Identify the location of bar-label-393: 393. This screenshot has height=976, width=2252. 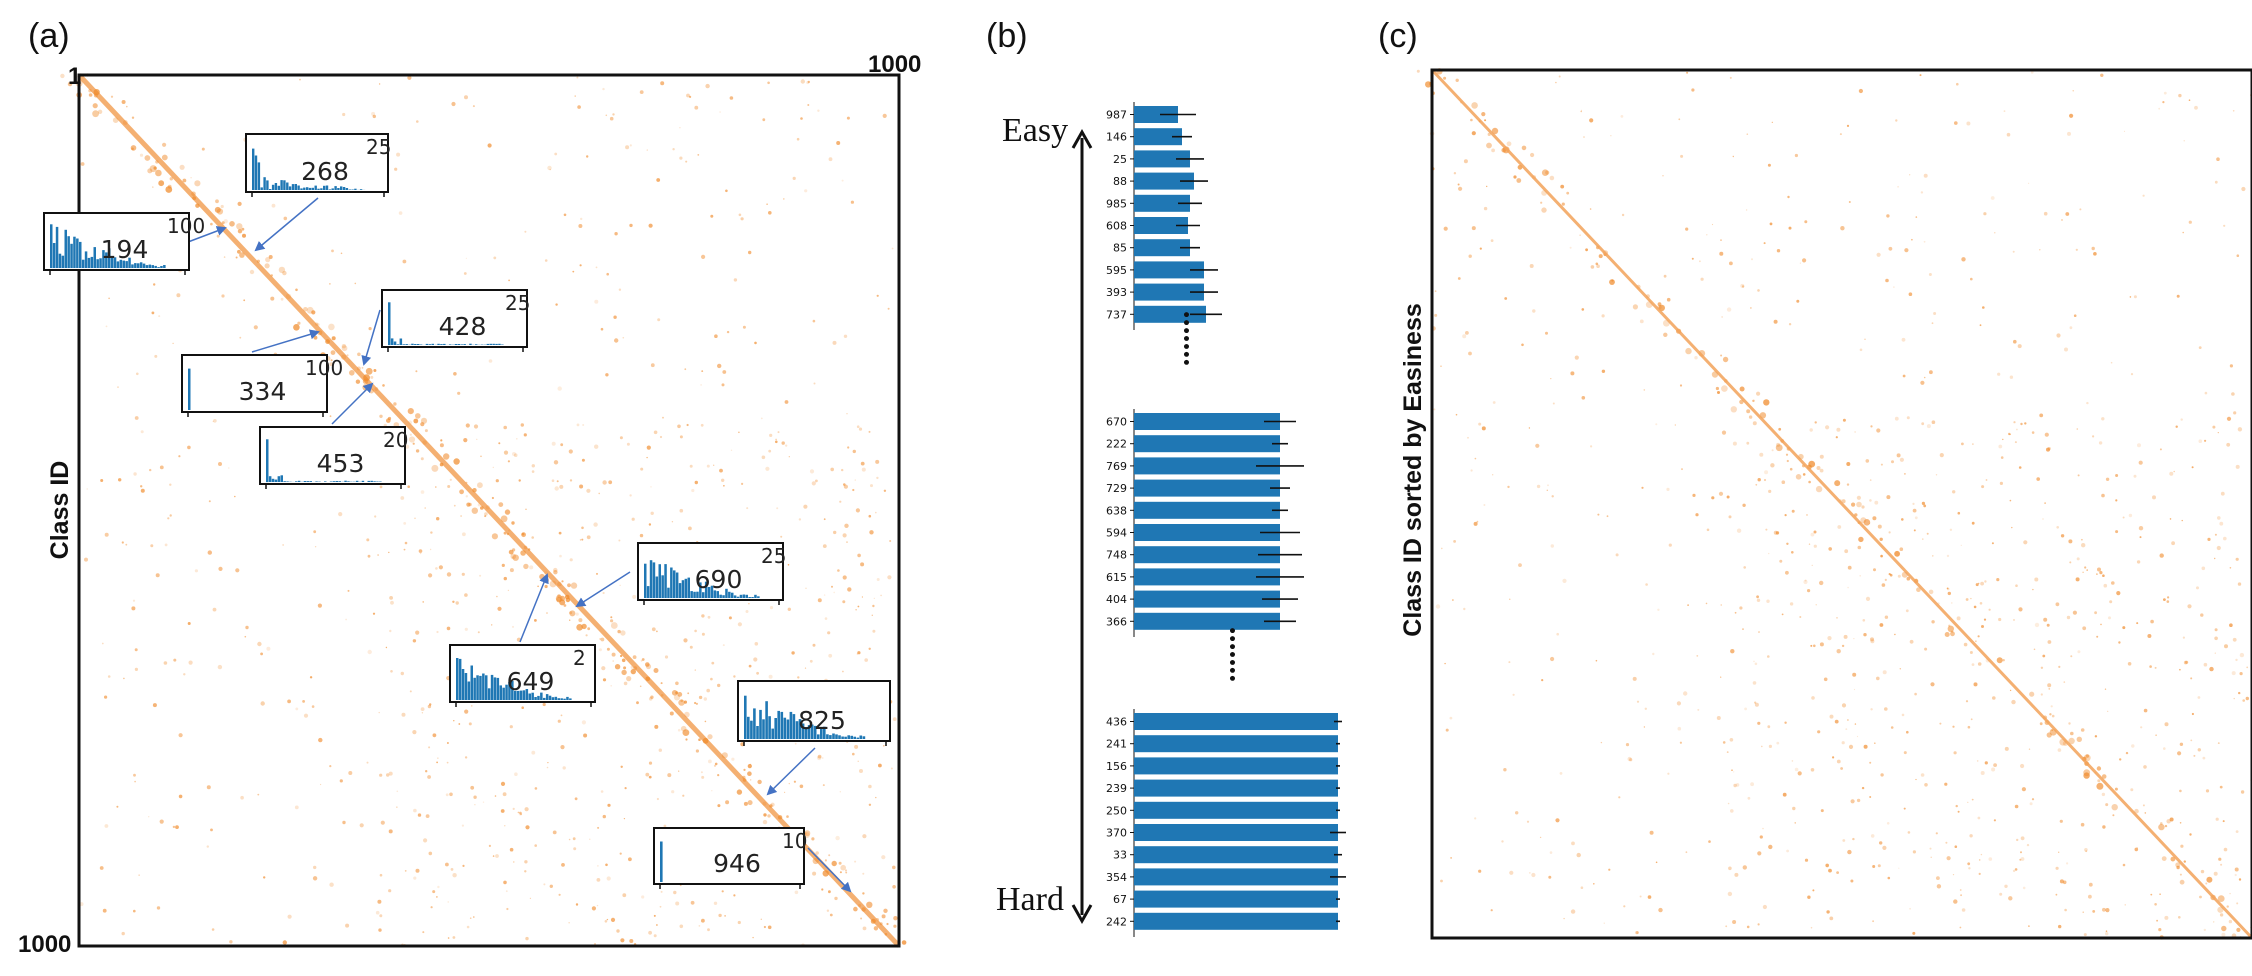
(1116, 292).